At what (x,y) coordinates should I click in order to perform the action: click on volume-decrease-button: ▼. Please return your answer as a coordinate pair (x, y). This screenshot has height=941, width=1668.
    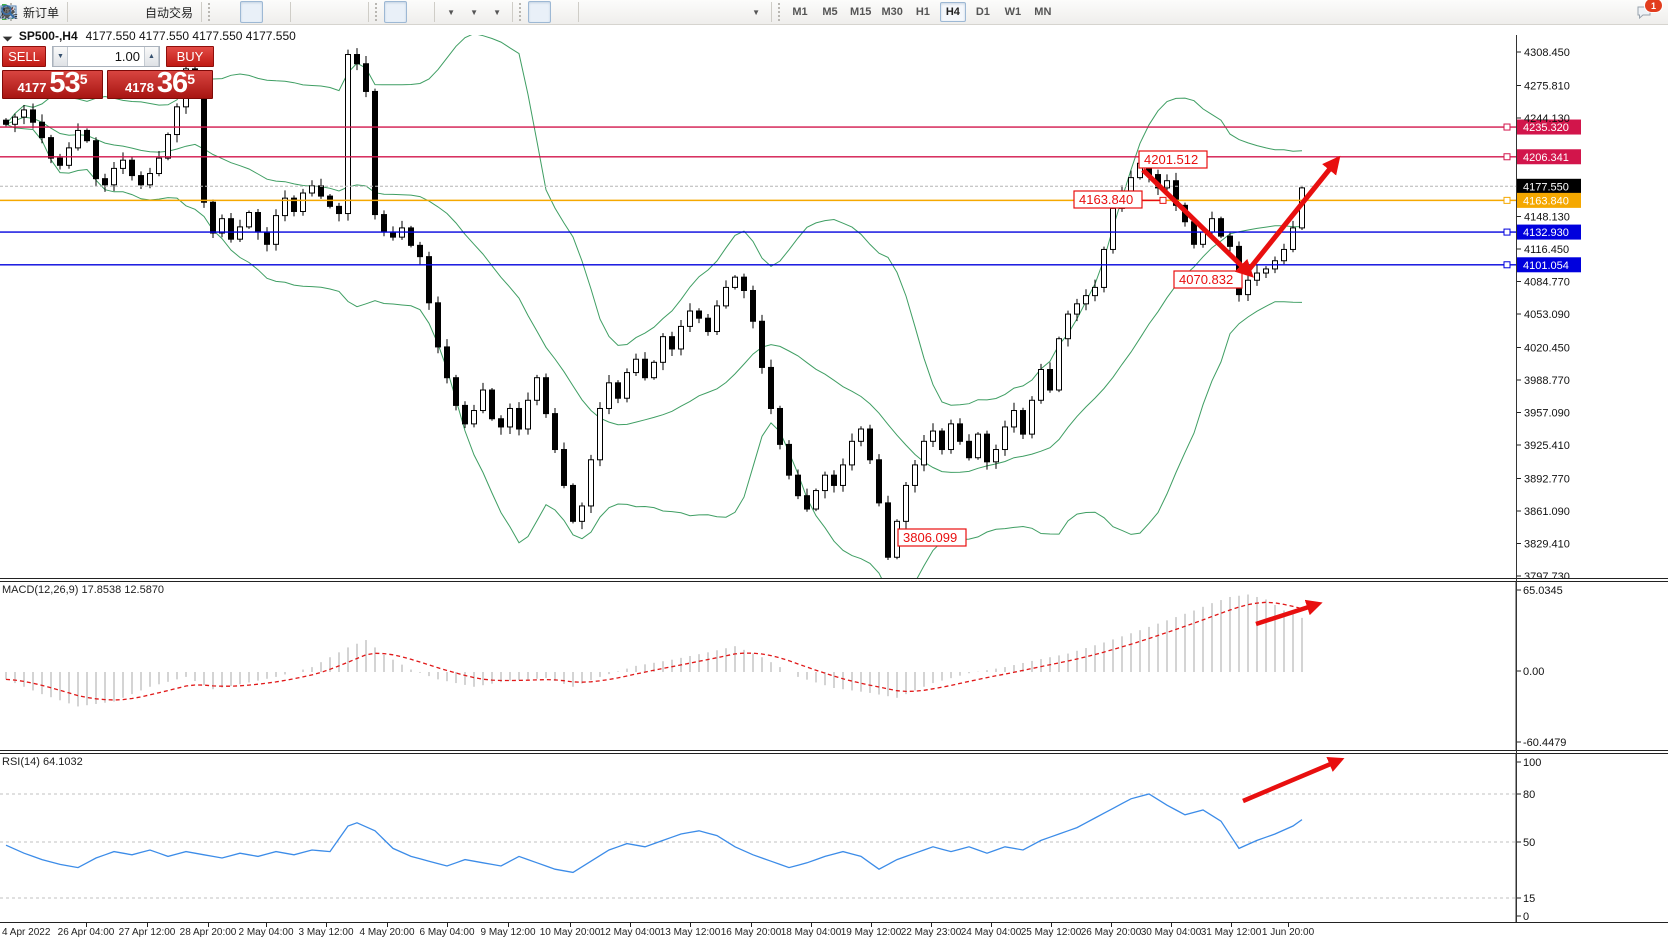
    Looking at the image, I should click on (60, 56).